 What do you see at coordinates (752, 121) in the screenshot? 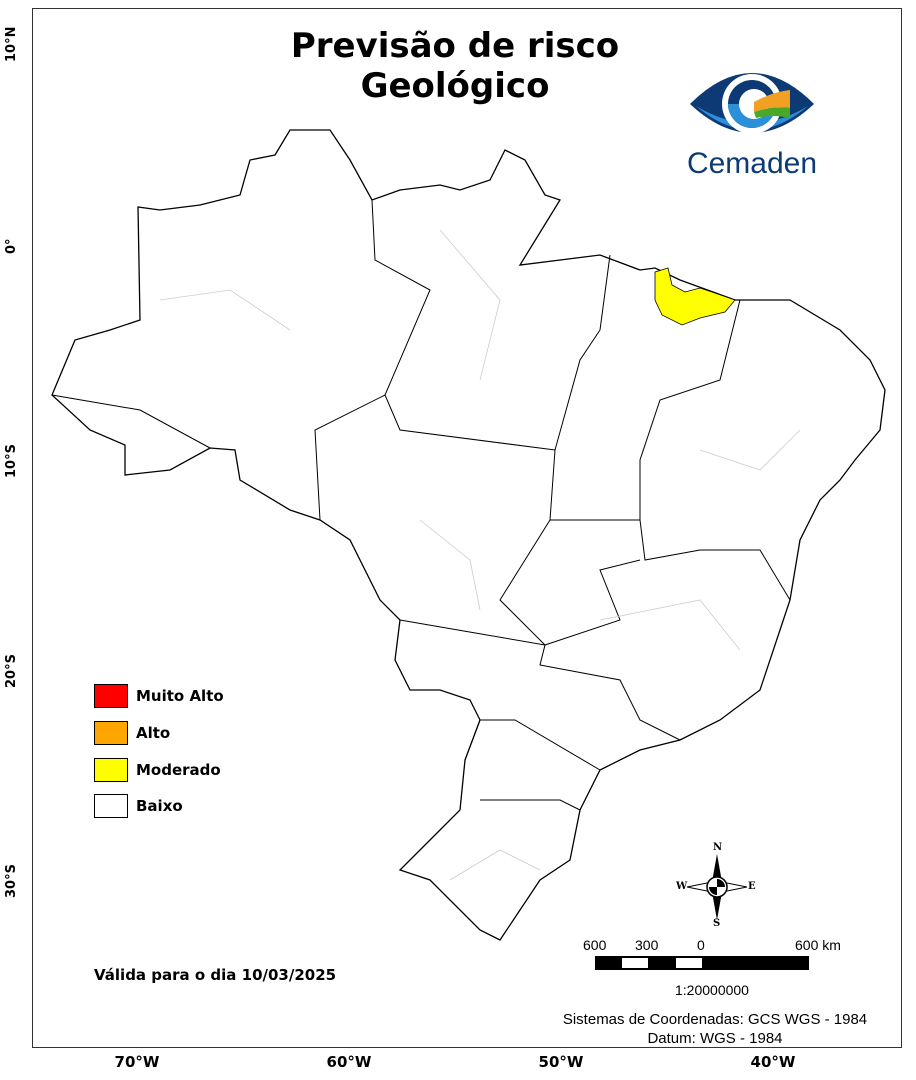
I see `cemaden-logo: Cemaden` at bounding box center [752, 121].